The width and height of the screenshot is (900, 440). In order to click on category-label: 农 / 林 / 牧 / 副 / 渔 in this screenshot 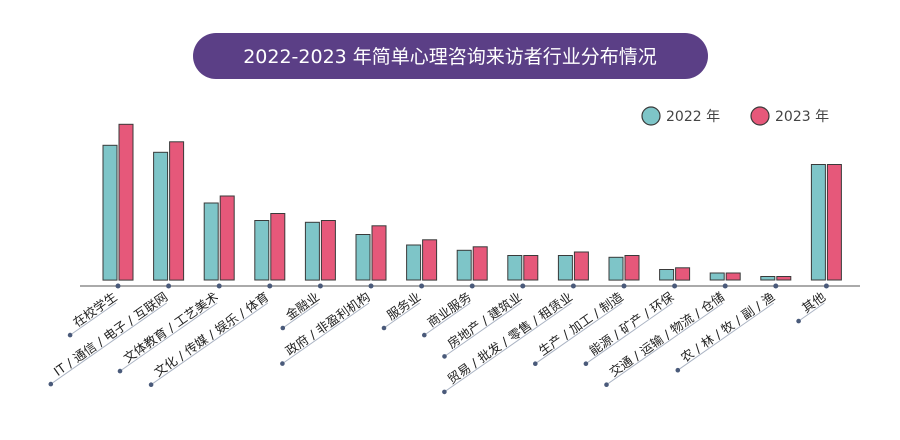, I will do `click(728, 327)`.